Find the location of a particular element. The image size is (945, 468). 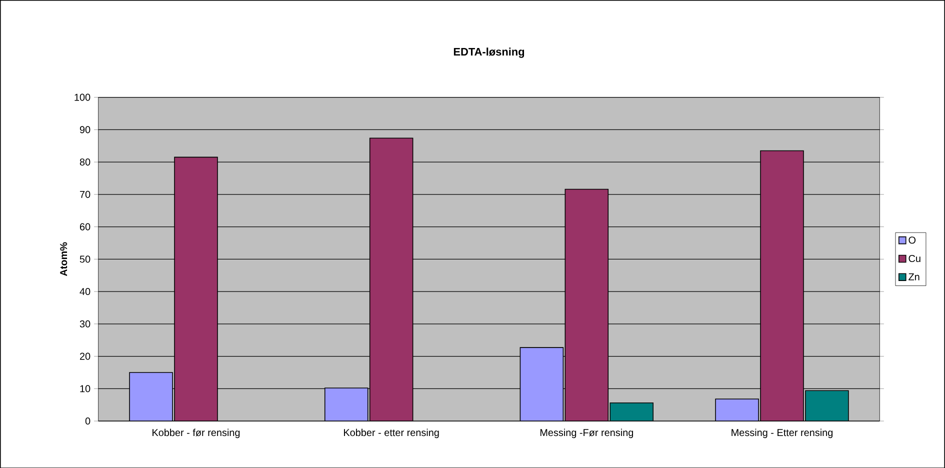

y-axis-title: Atom% is located at coordinates (64, 259).